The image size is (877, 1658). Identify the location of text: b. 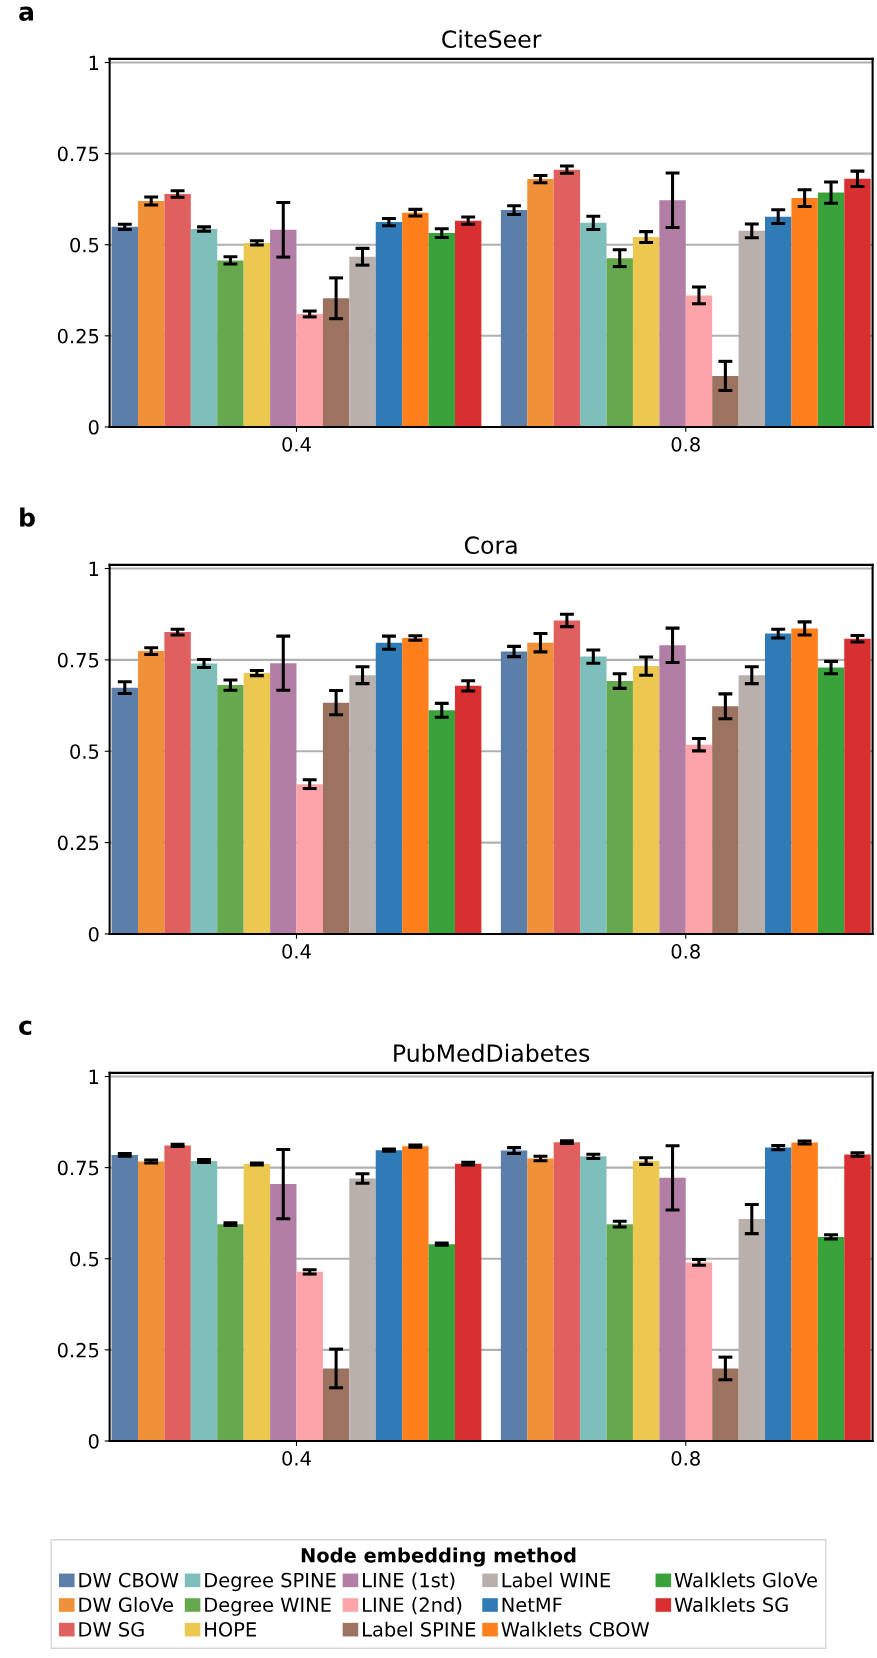
(27, 517).